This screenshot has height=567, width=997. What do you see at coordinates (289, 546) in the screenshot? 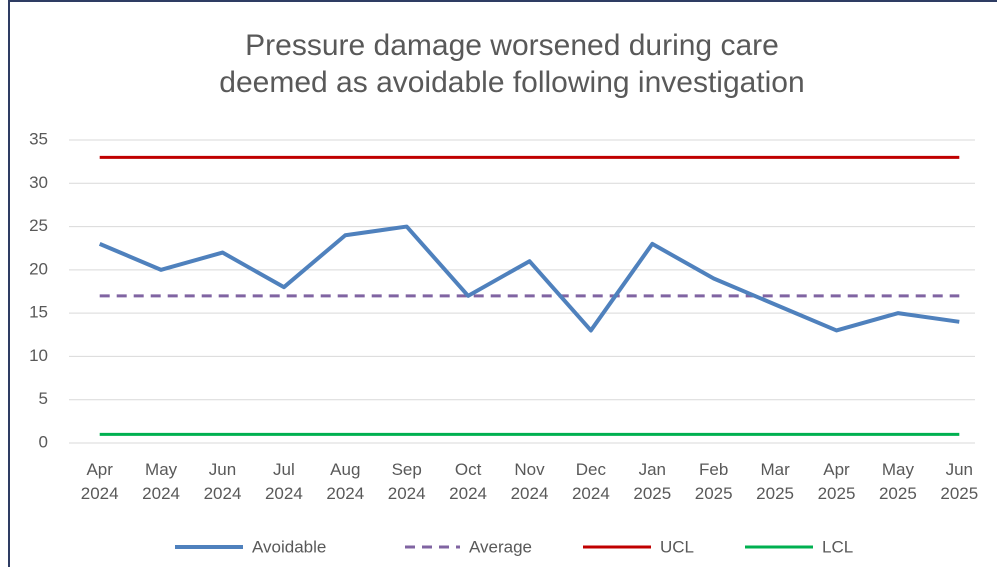
I see `legend-label: Avoidable` at bounding box center [289, 546].